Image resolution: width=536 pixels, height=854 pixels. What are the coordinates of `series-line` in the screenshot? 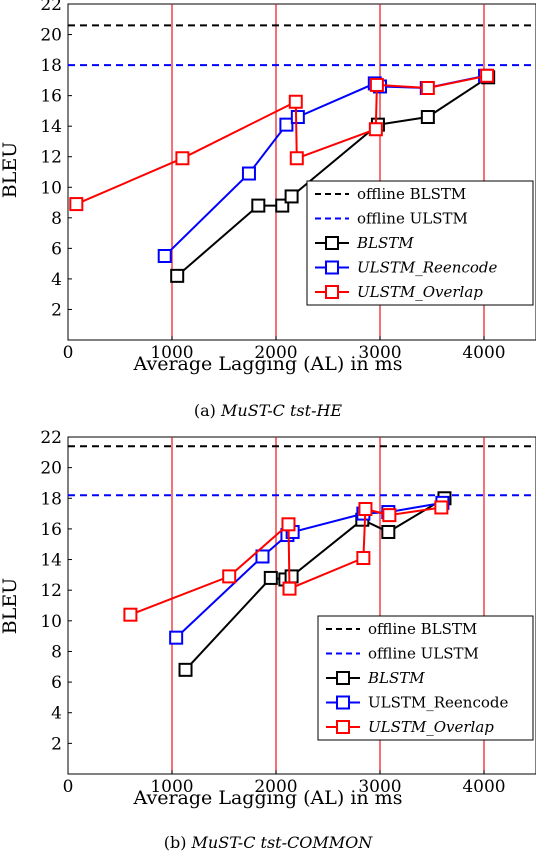 It's located at (281, 140).